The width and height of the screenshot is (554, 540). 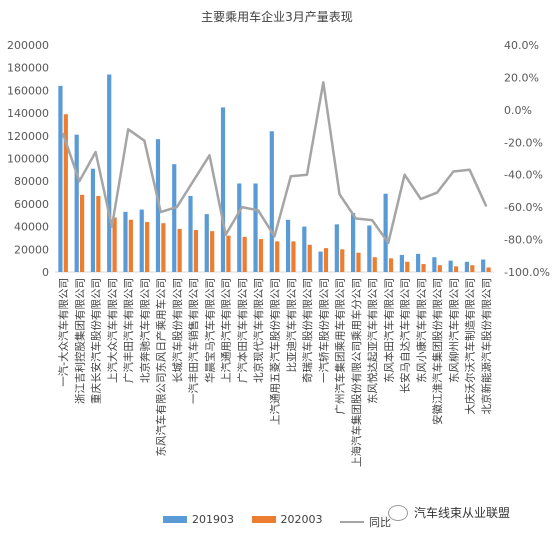 I want to click on x-tick-label: 北京新能源汽车股份有限公司, so click(x=486, y=346).